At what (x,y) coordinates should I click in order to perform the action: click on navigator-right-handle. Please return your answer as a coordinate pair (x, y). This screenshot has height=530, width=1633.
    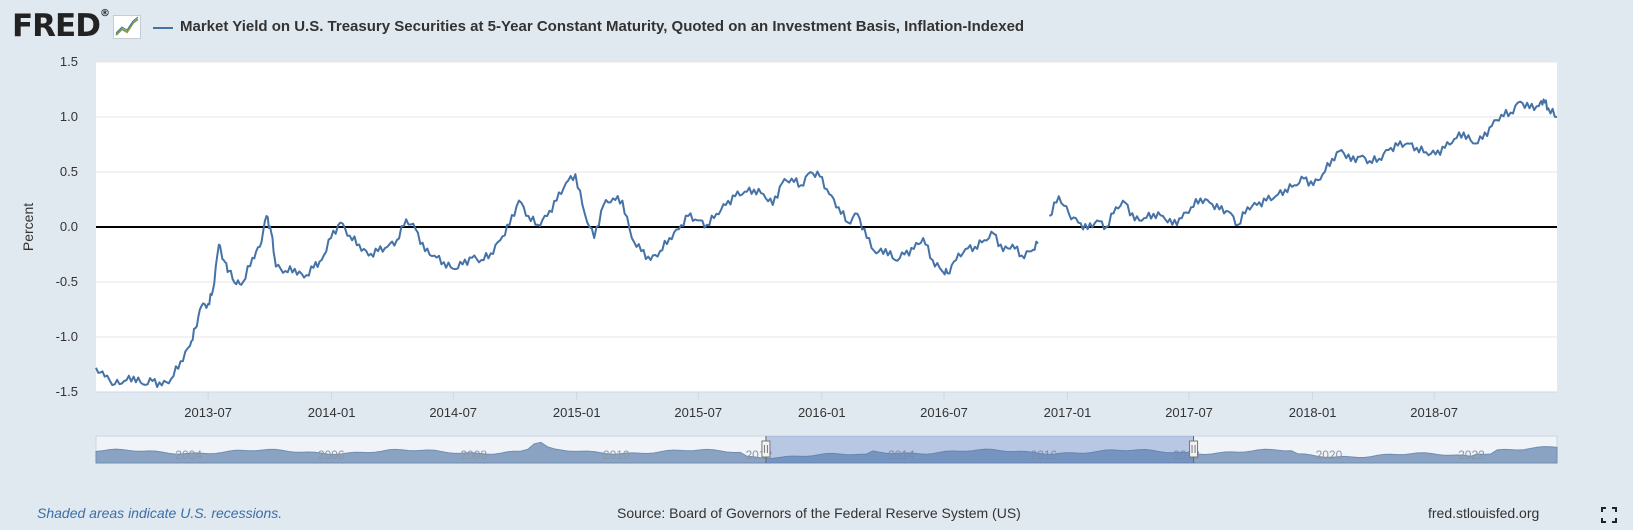
    Looking at the image, I should click on (1194, 449).